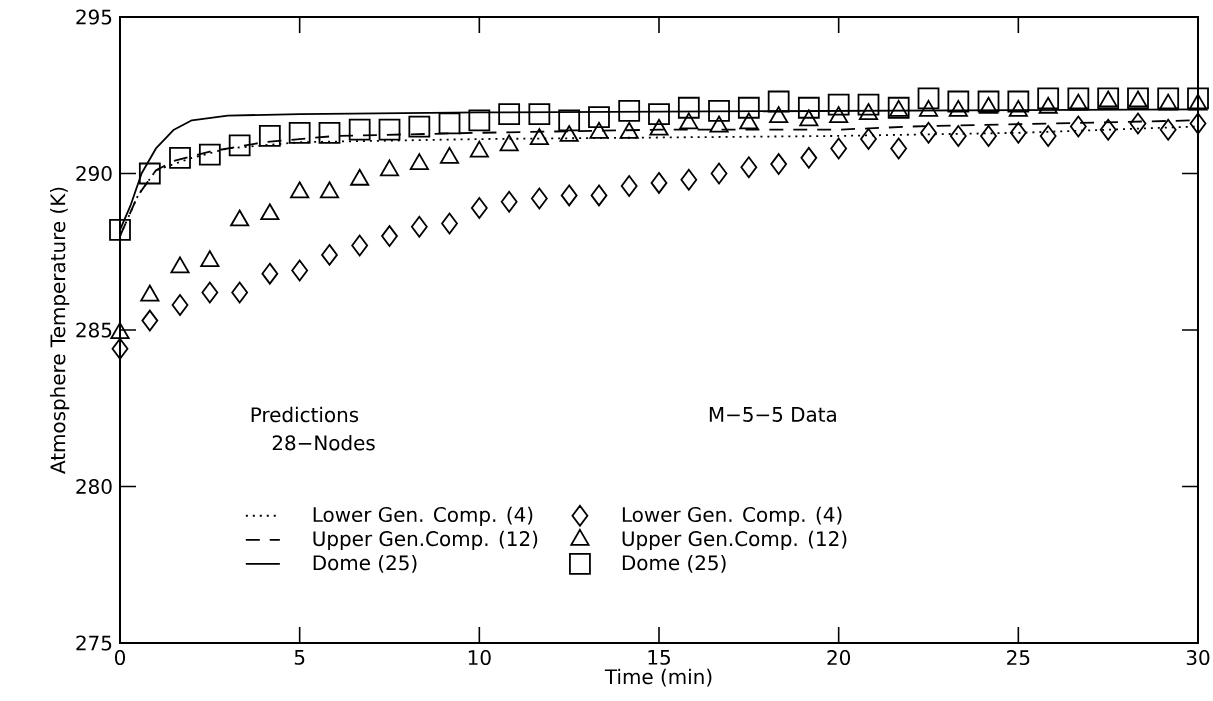  Describe the element at coordinates (772, 414) in the screenshot. I see `annotation: M−5−5 Data` at that location.